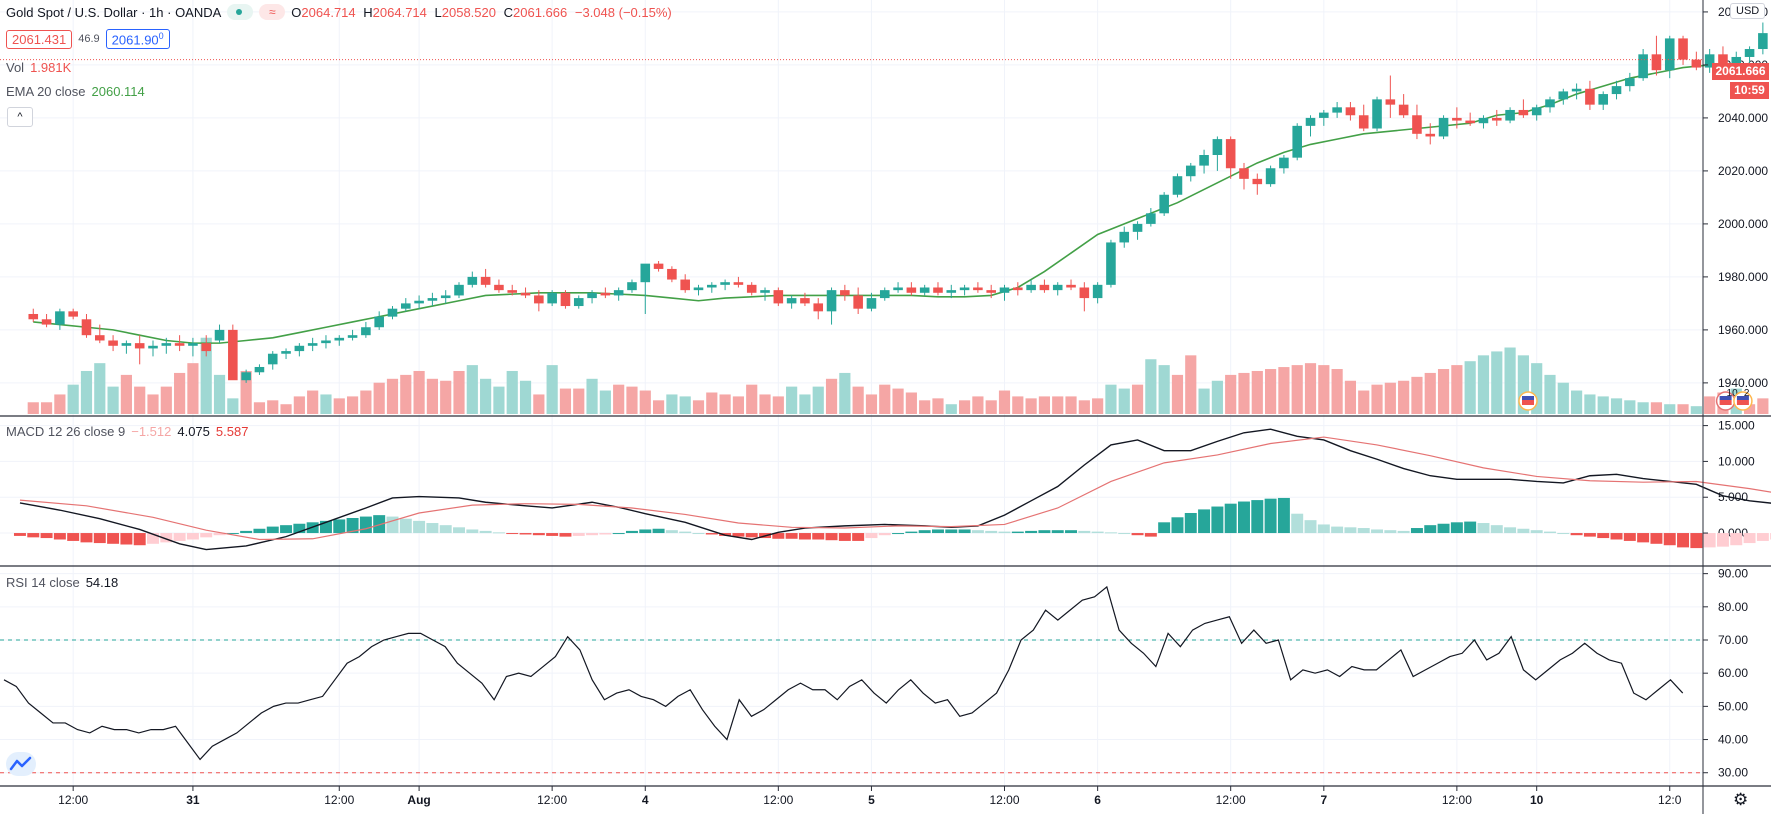  What do you see at coordinates (137, 39) in the screenshot?
I see `buy-price-button: 2061.900` at bounding box center [137, 39].